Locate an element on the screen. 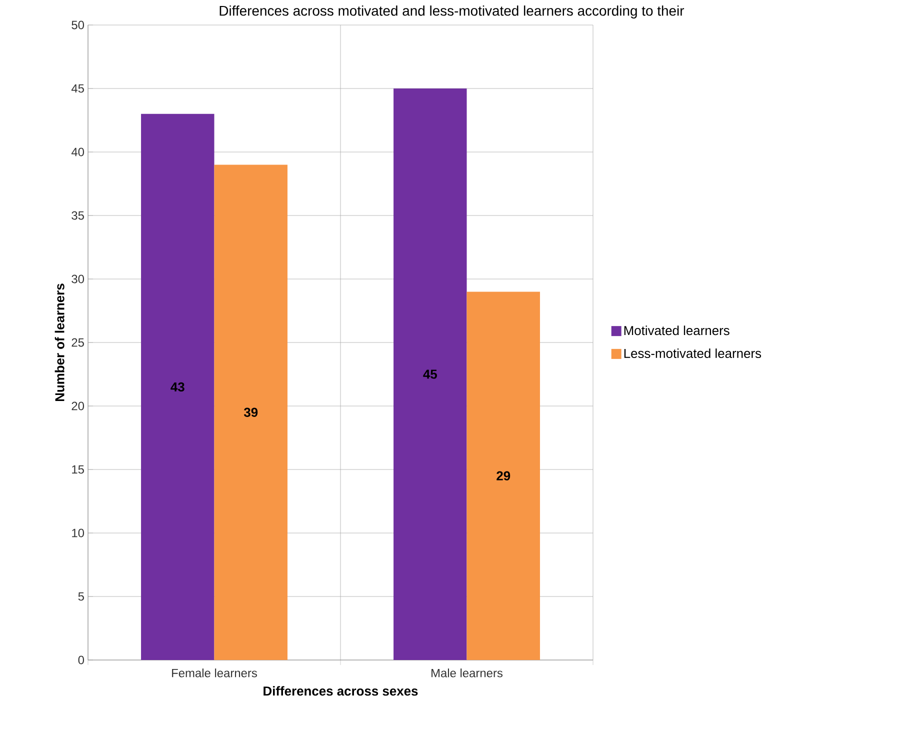 This screenshot has width=903, height=738. data-label: 39 is located at coordinates (251, 412).